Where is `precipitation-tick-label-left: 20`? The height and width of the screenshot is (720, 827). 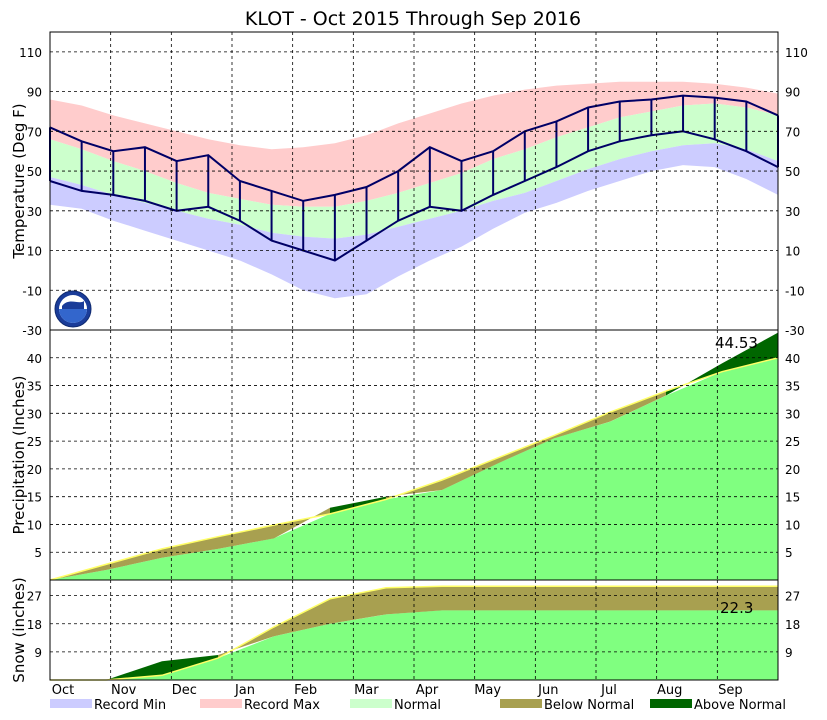
precipitation-tick-label-left: 20 is located at coordinates (34, 470).